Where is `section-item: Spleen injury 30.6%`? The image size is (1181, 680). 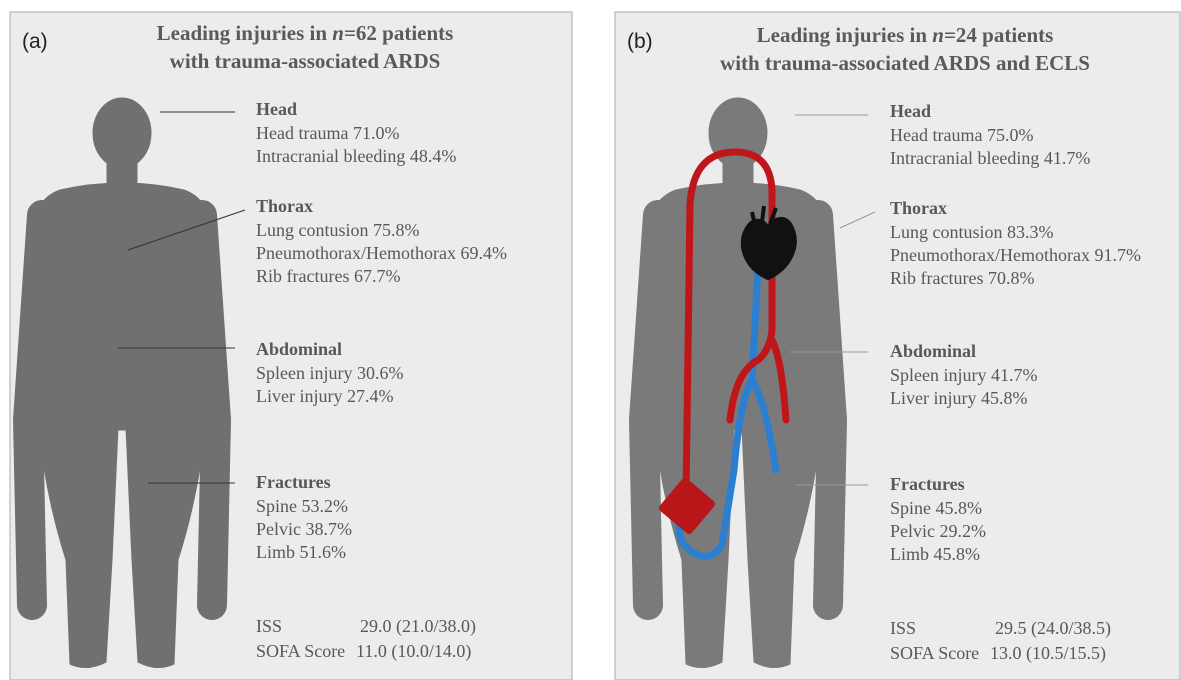 section-item: Spleen injury 30.6% is located at coordinates (329, 373).